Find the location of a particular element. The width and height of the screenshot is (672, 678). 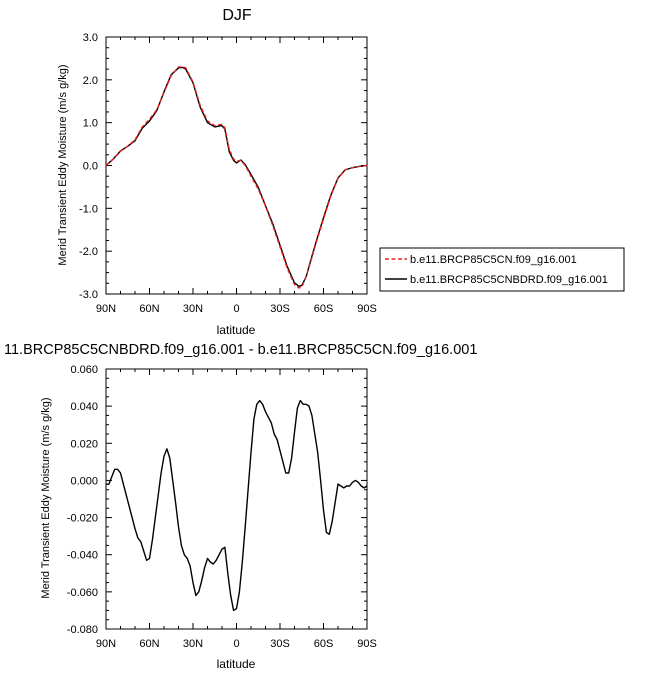

legend-label-series-1: b.e11.BRCP85C5CN.f09_g16.001 is located at coordinates (493, 260).